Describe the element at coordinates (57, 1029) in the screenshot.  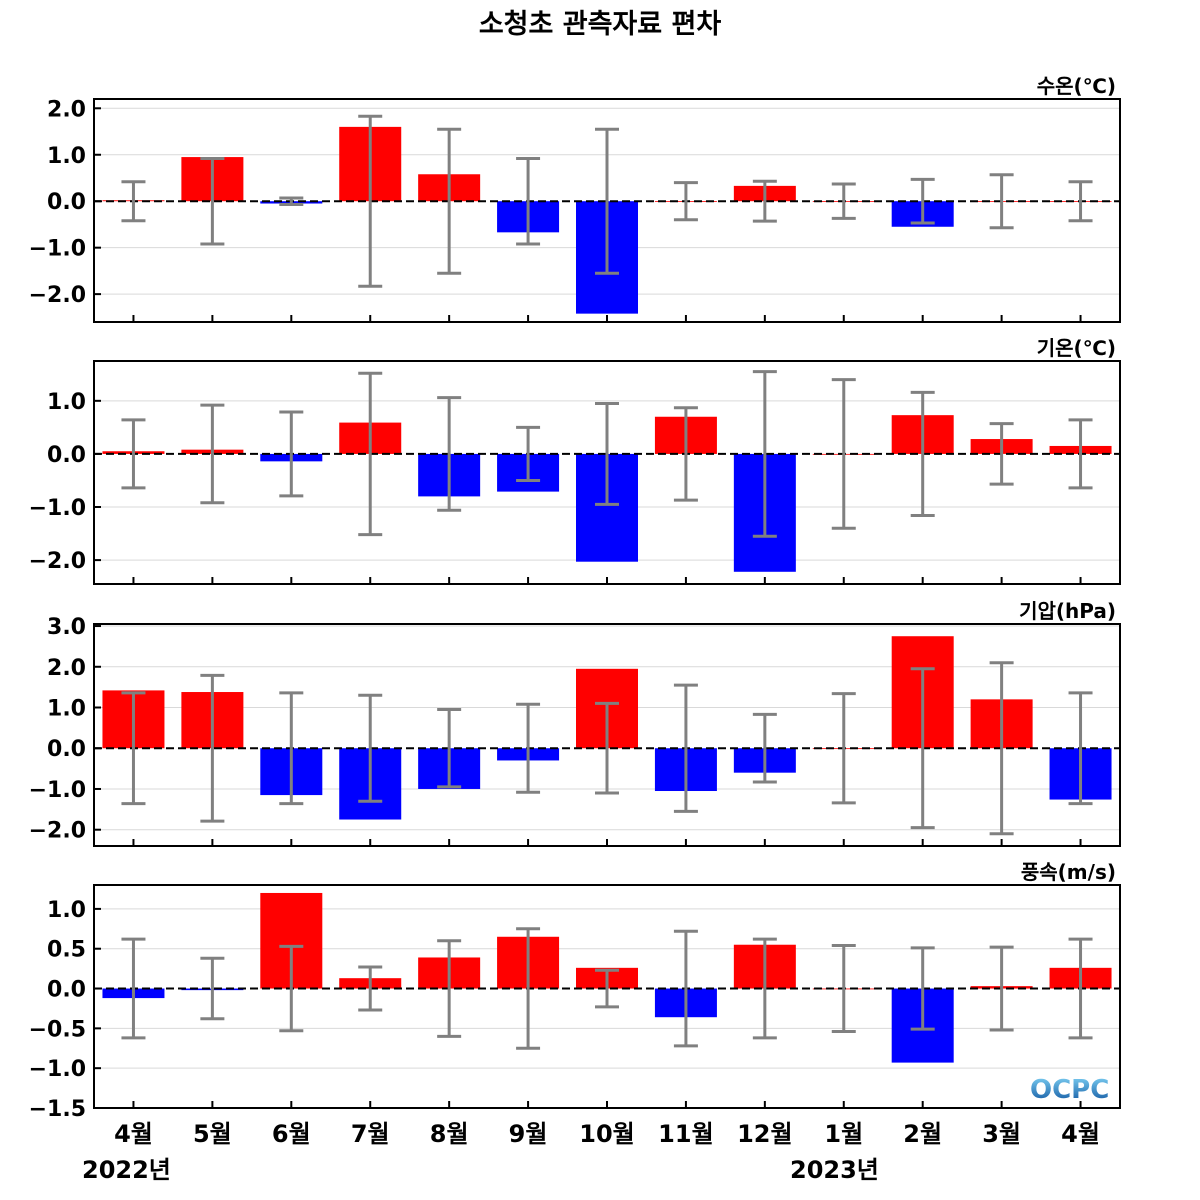
I see `y-tick-label: −0.5` at that location.